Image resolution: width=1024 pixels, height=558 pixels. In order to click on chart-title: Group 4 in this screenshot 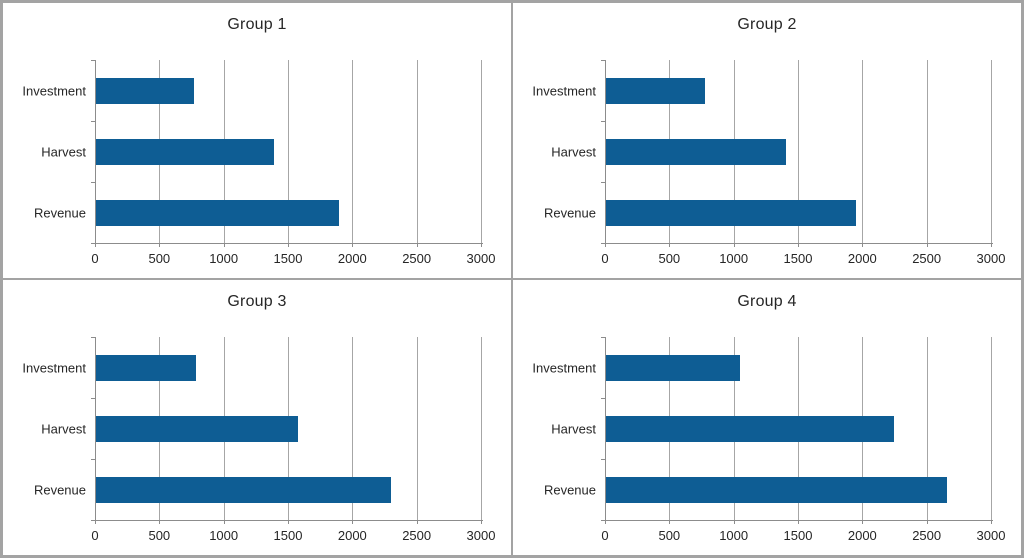, I will do `click(767, 301)`.